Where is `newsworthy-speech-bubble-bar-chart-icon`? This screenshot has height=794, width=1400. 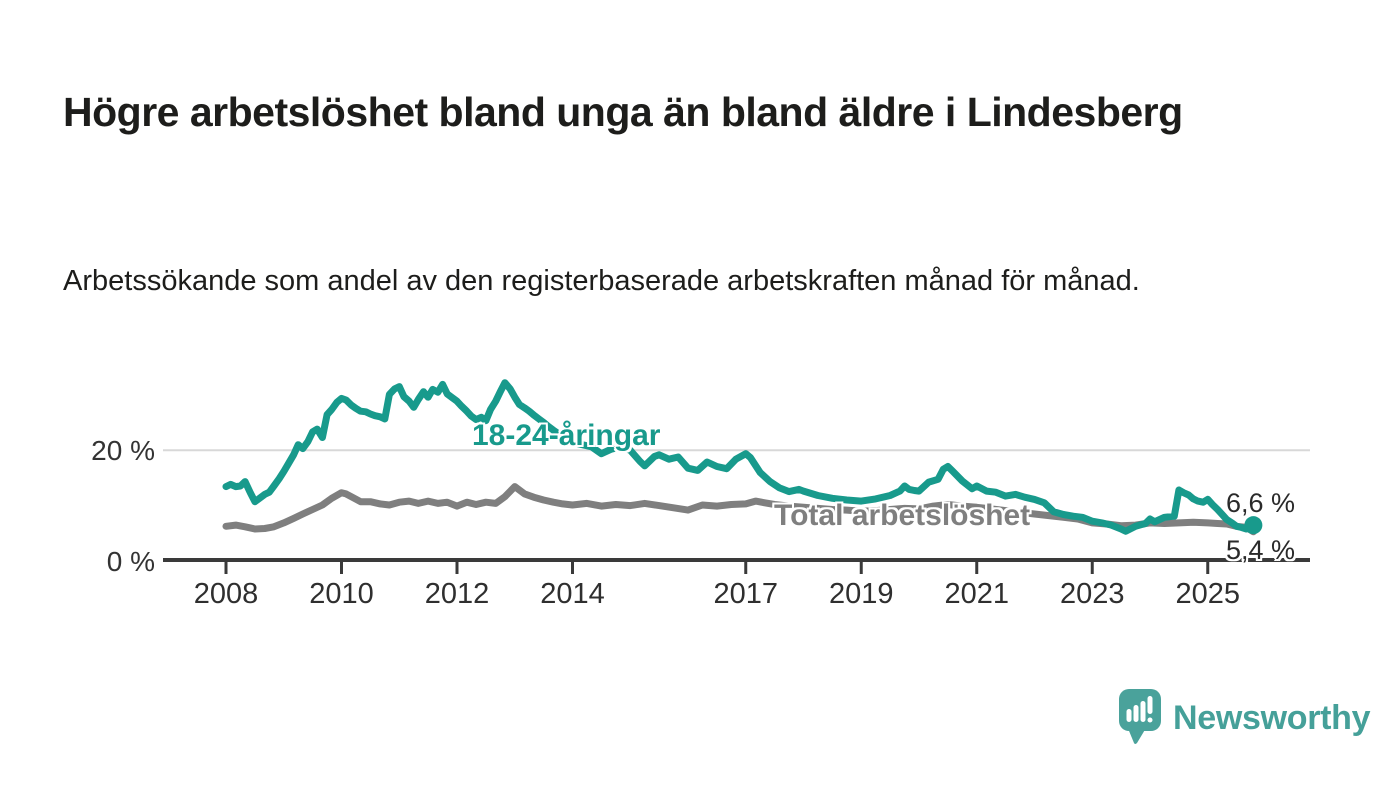 newsworthy-speech-bubble-bar-chart-icon is located at coordinates (1140, 716).